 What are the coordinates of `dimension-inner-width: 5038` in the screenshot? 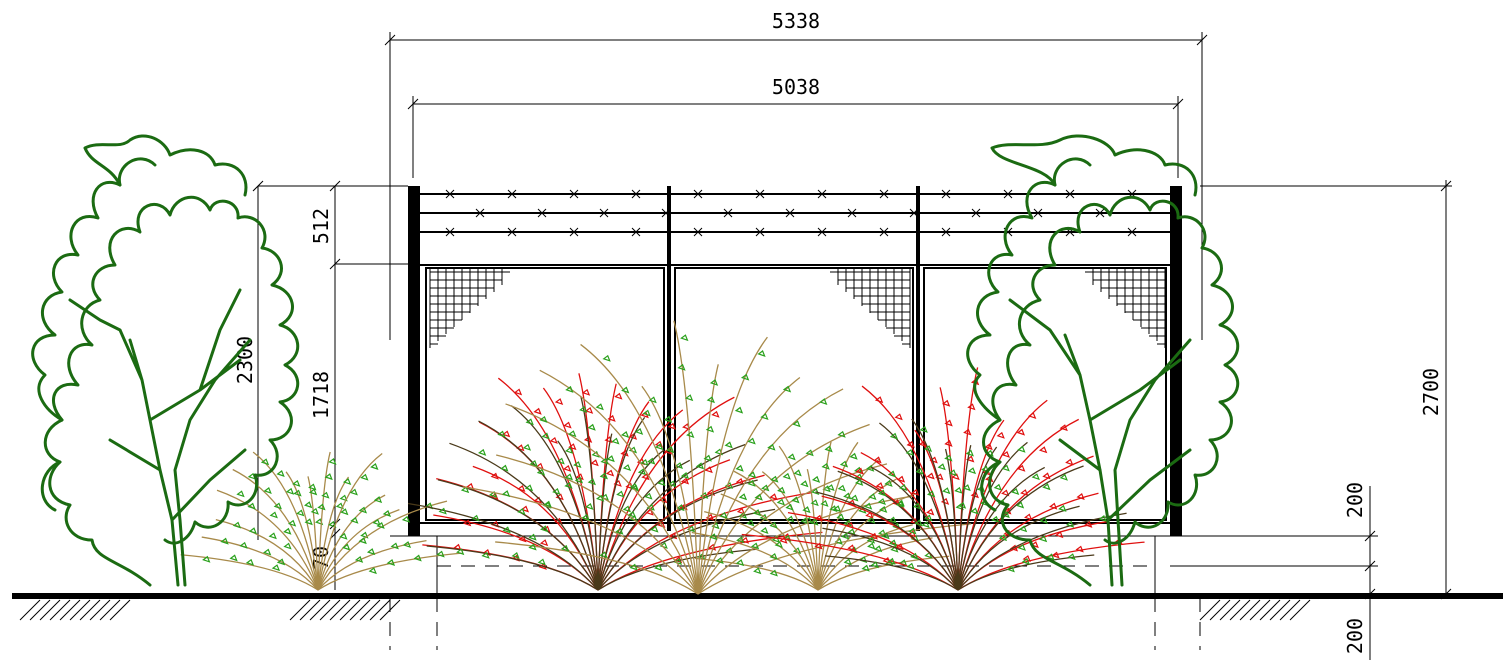 It's located at (795, 126).